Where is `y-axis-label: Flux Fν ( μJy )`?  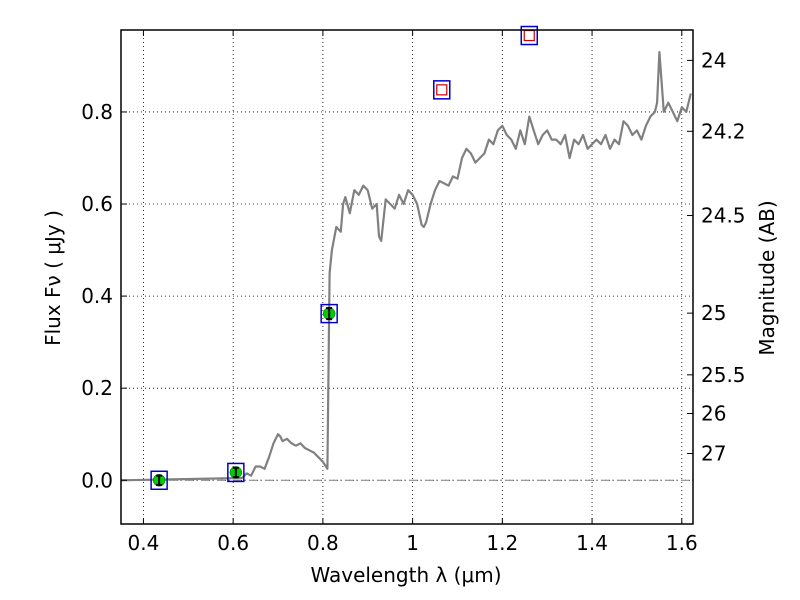 y-axis-label: Flux Fν ( μJy ) is located at coordinates (53, 278).